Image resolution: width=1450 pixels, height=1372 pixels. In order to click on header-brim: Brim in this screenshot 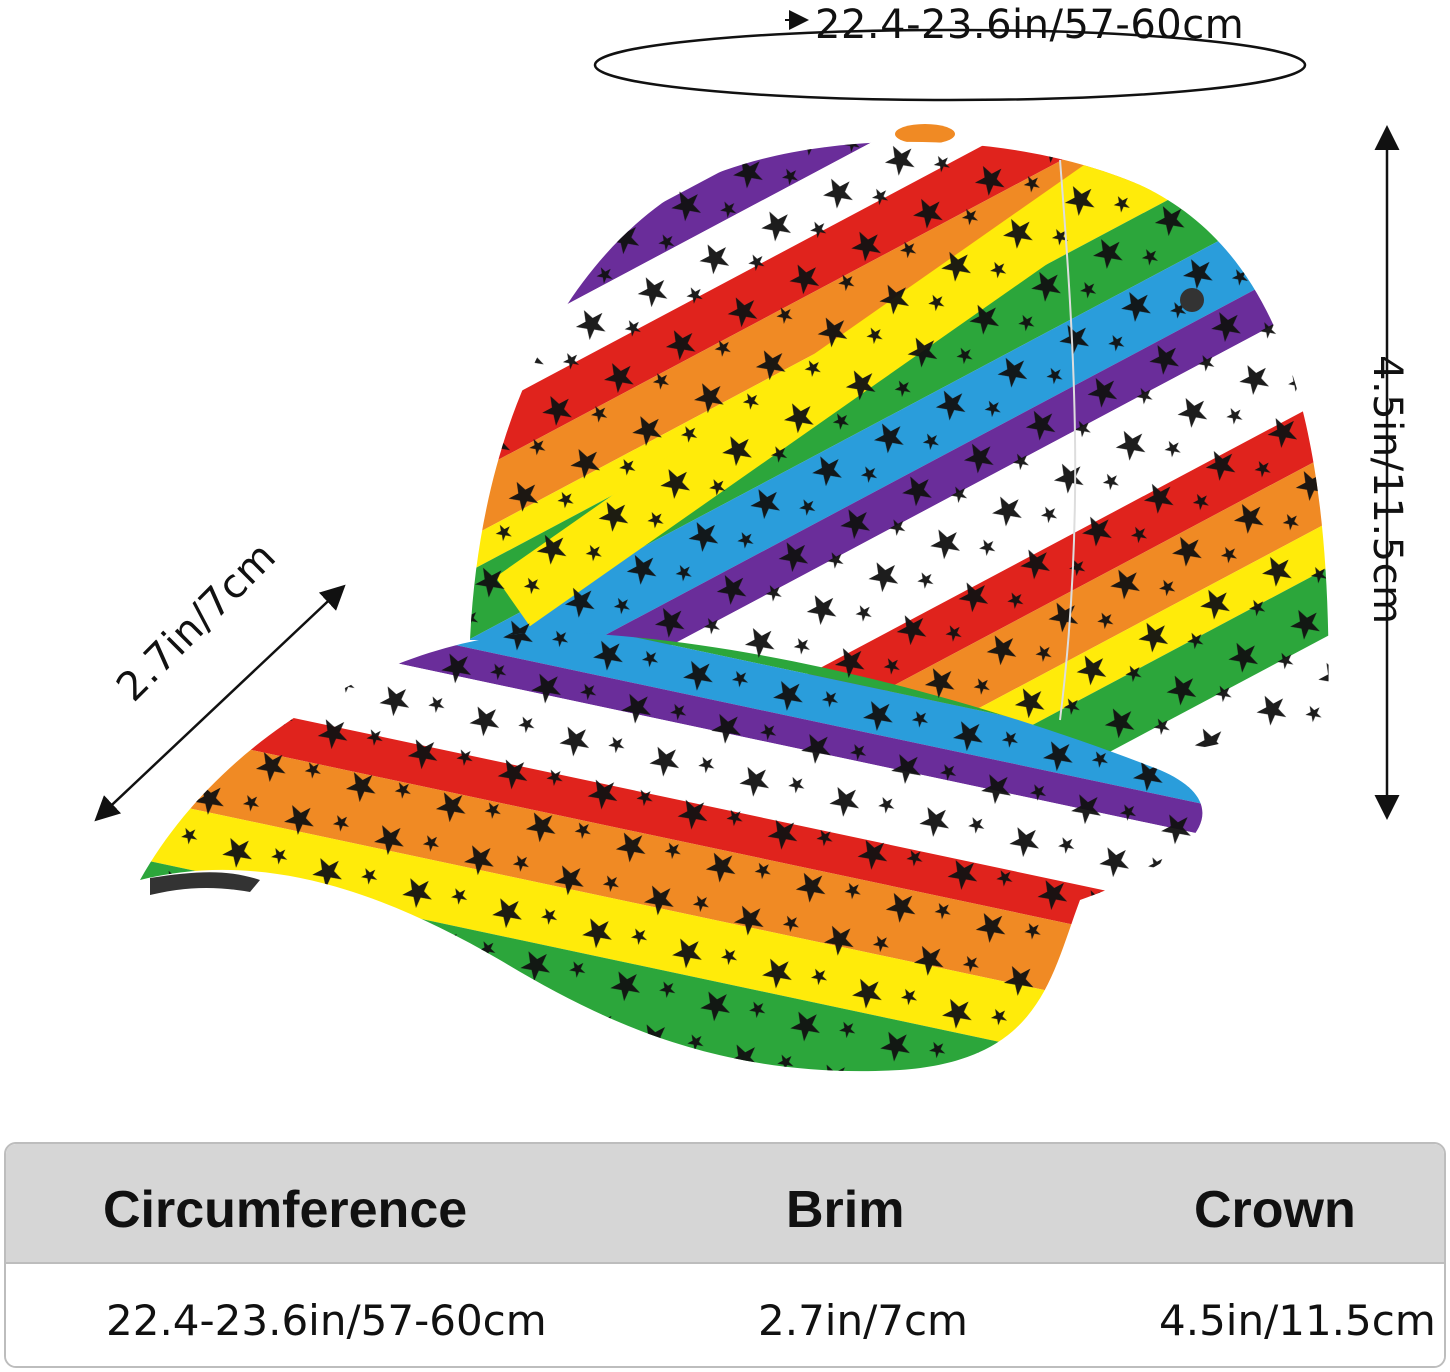, I will do `click(845, 1210)`.